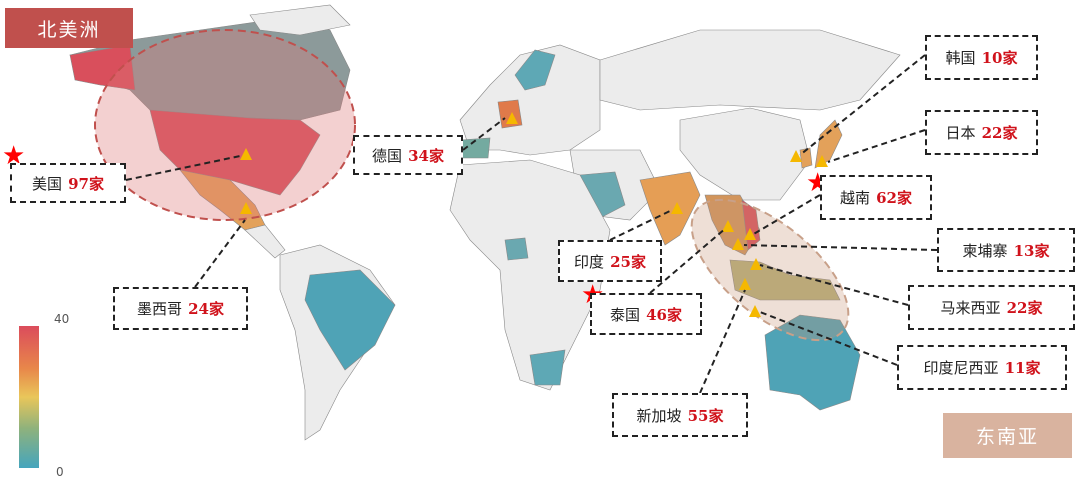 This screenshot has width=1080, height=481. I want to click on leader-india, so click(641, 225).